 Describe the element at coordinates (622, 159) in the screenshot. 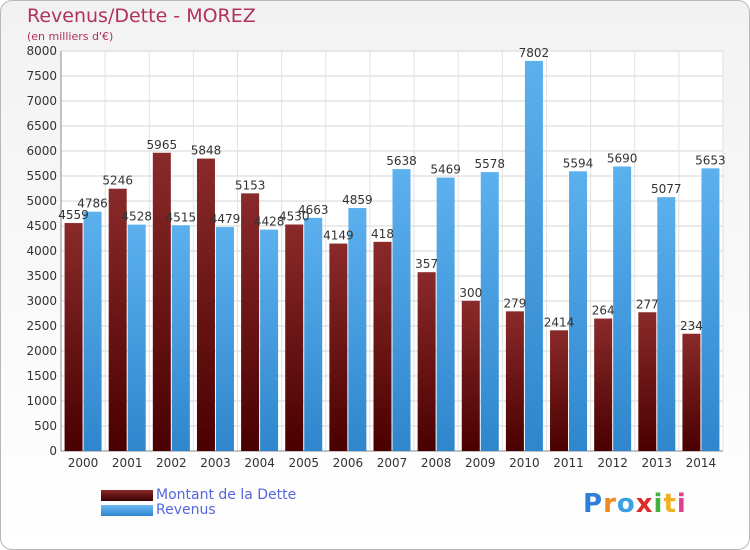

I see `data-label-revenus: 5690` at that location.